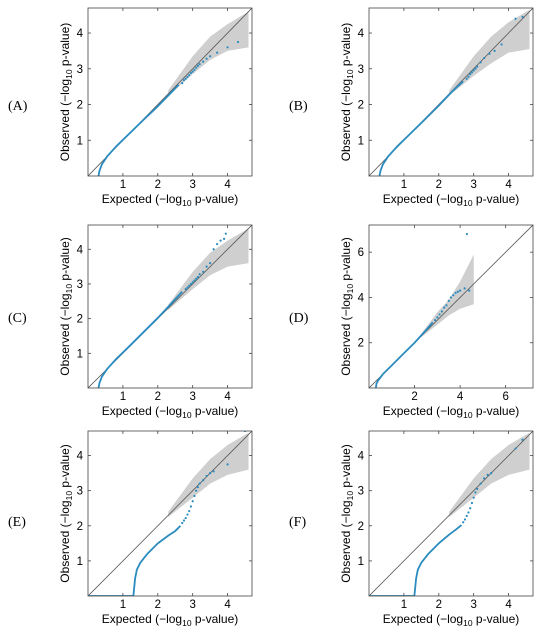 Image resolution: width=550 pixels, height=632 pixels. Describe the element at coordinates (298, 106) in the screenshot. I see `panel-label: (B)` at that location.